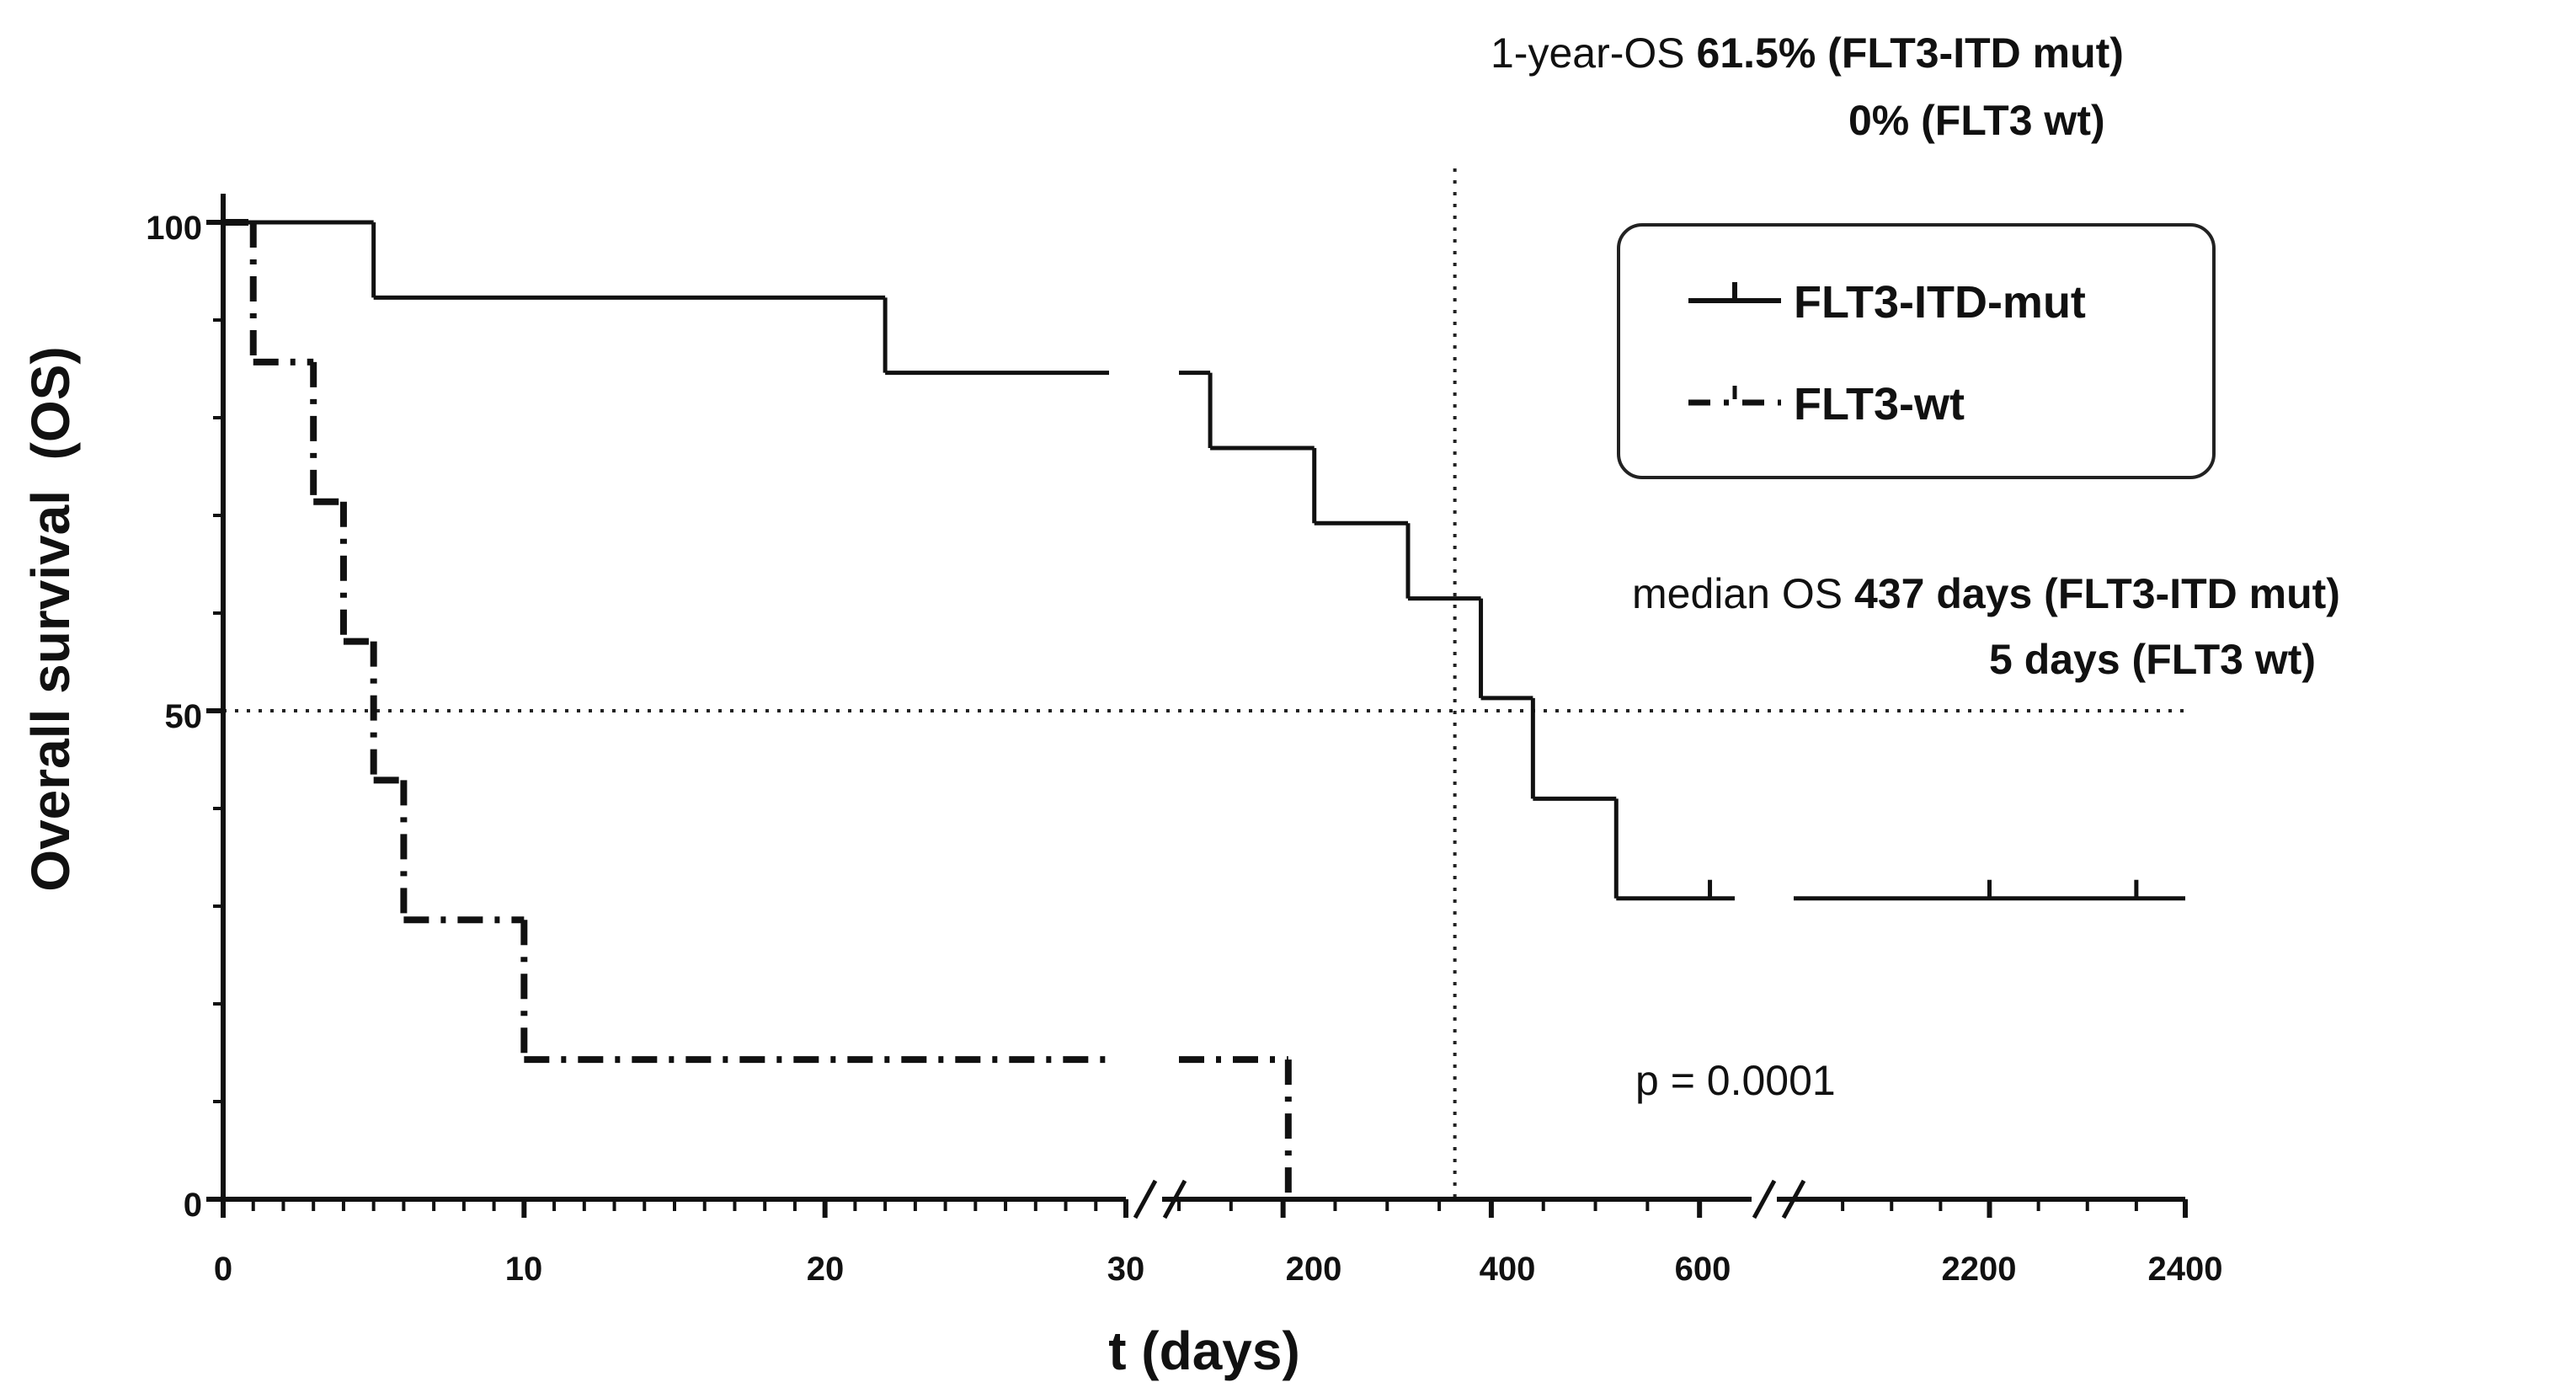 The image size is (2576, 1398). I want to click on y-tick-label: 50, so click(184, 716).